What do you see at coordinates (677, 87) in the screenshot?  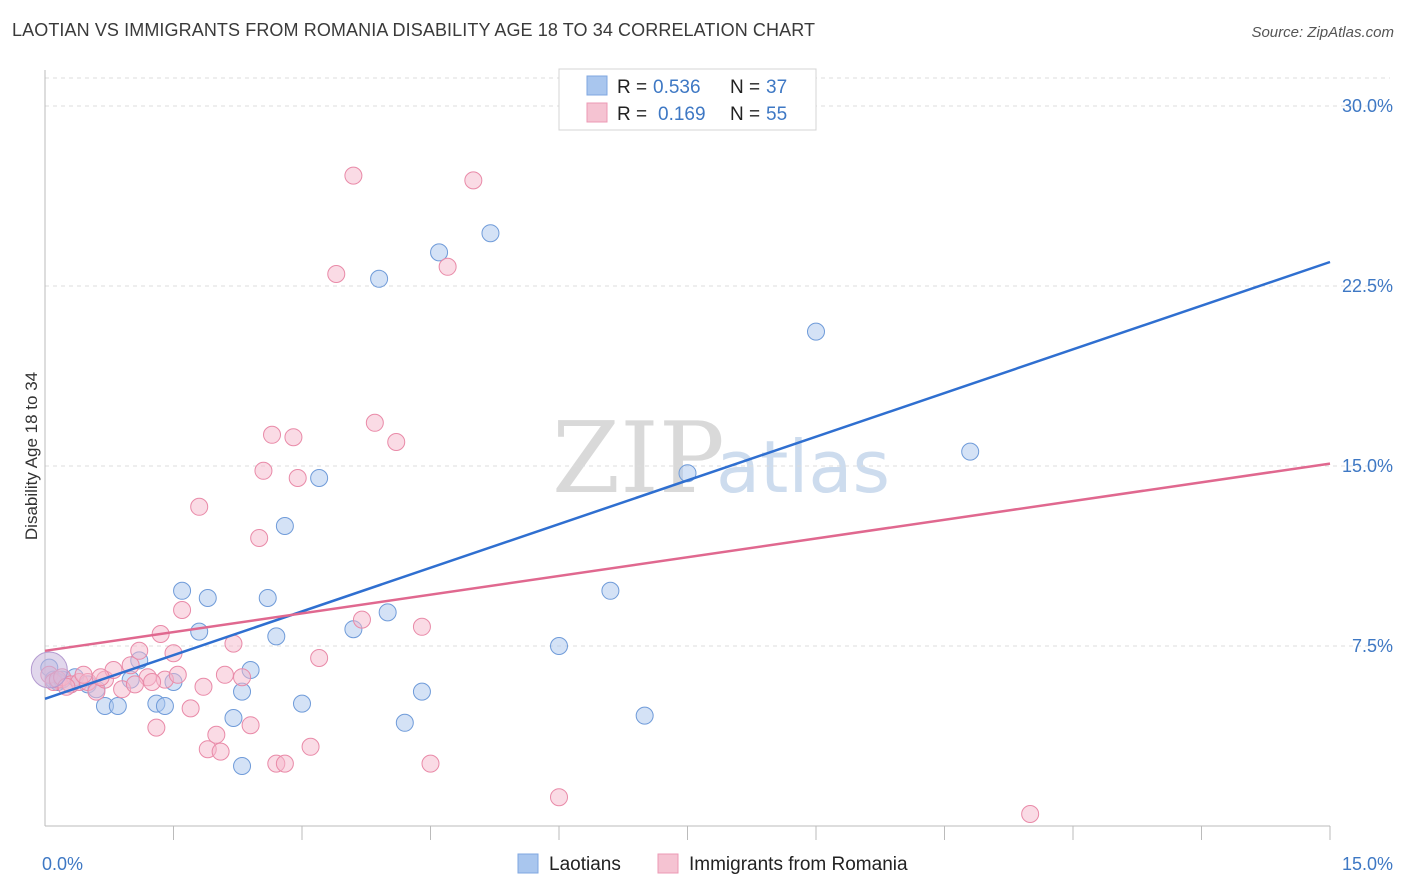 I see `legend-r-laotians: 0.536` at bounding box center [677, 87].